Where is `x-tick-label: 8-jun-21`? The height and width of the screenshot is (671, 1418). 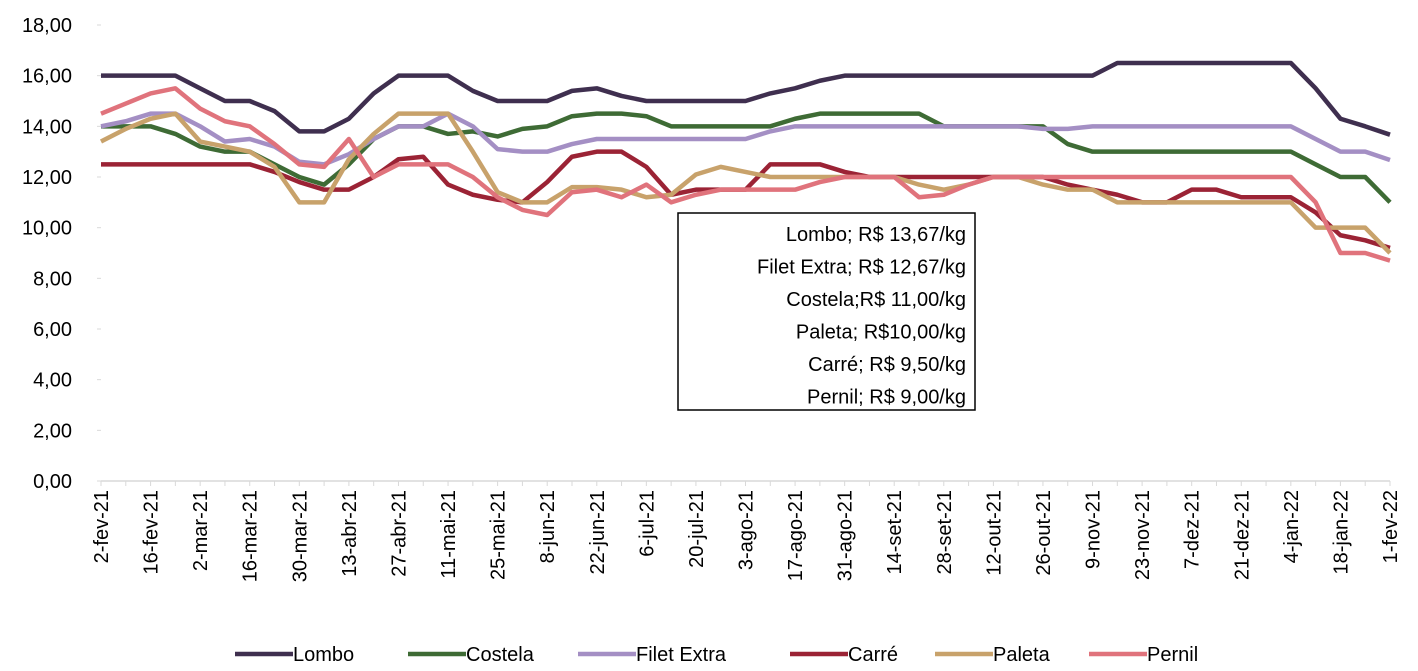 x-tick-label: 8-jun-21 is located at coordinates (548, 526).